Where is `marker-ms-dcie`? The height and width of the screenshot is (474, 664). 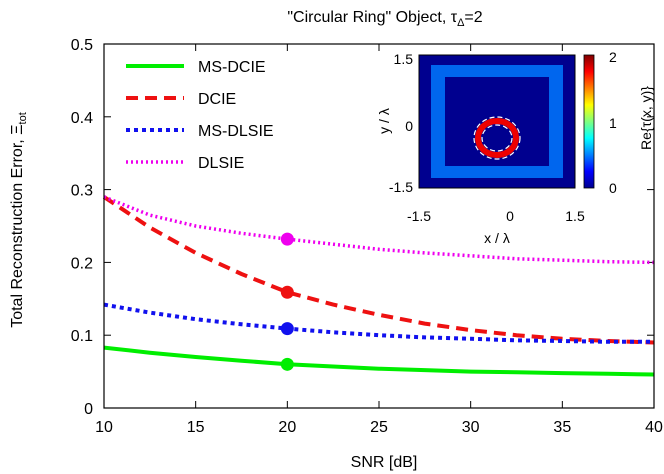 marker-ms-dcie is located at coordinates (287, 364).